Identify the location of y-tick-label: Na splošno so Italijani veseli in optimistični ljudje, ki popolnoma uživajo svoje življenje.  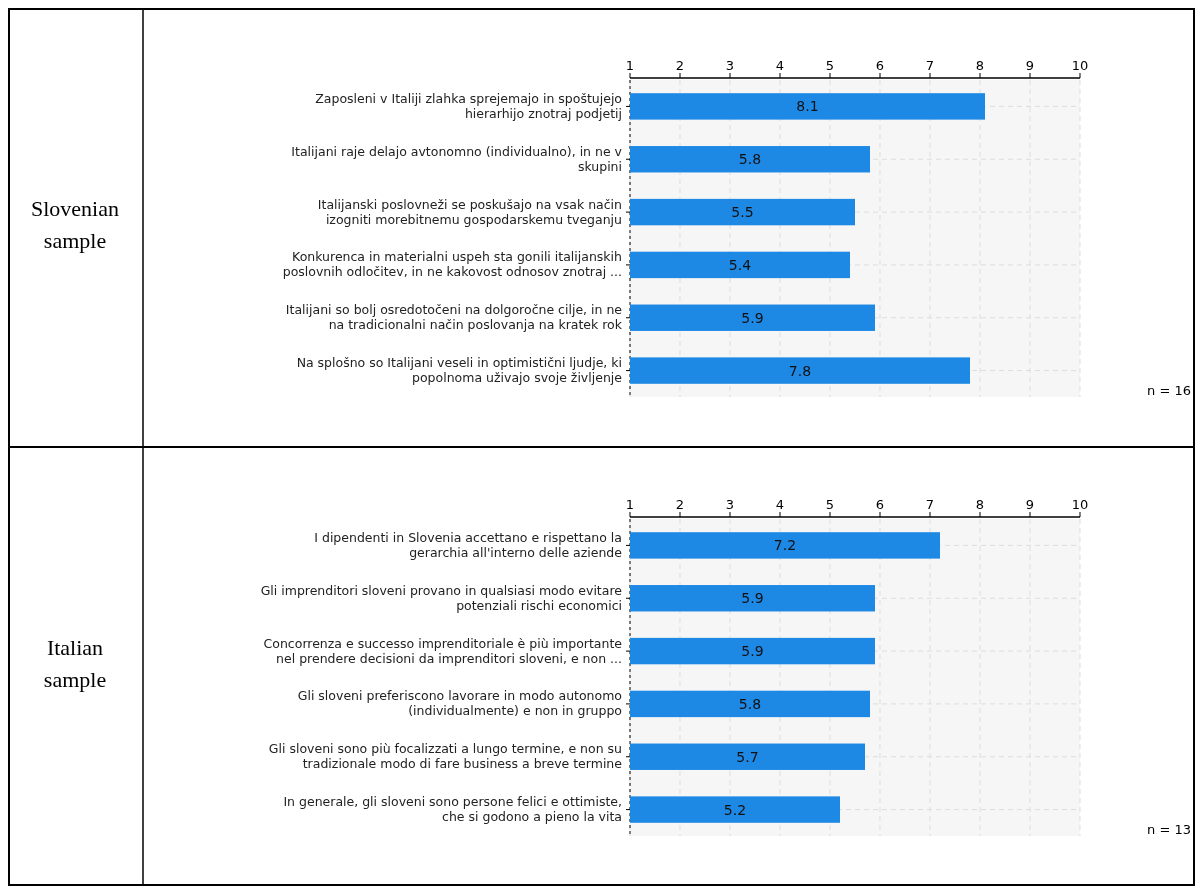
(459, 370).